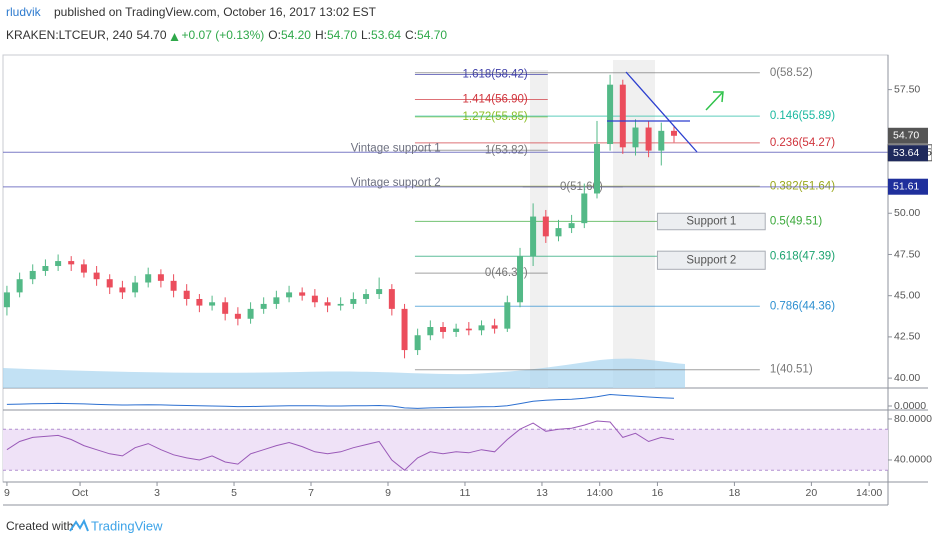 The height and width of the screenshot is (555, 932). I want to click on footer-brand: TradingView, so click(127, 525).